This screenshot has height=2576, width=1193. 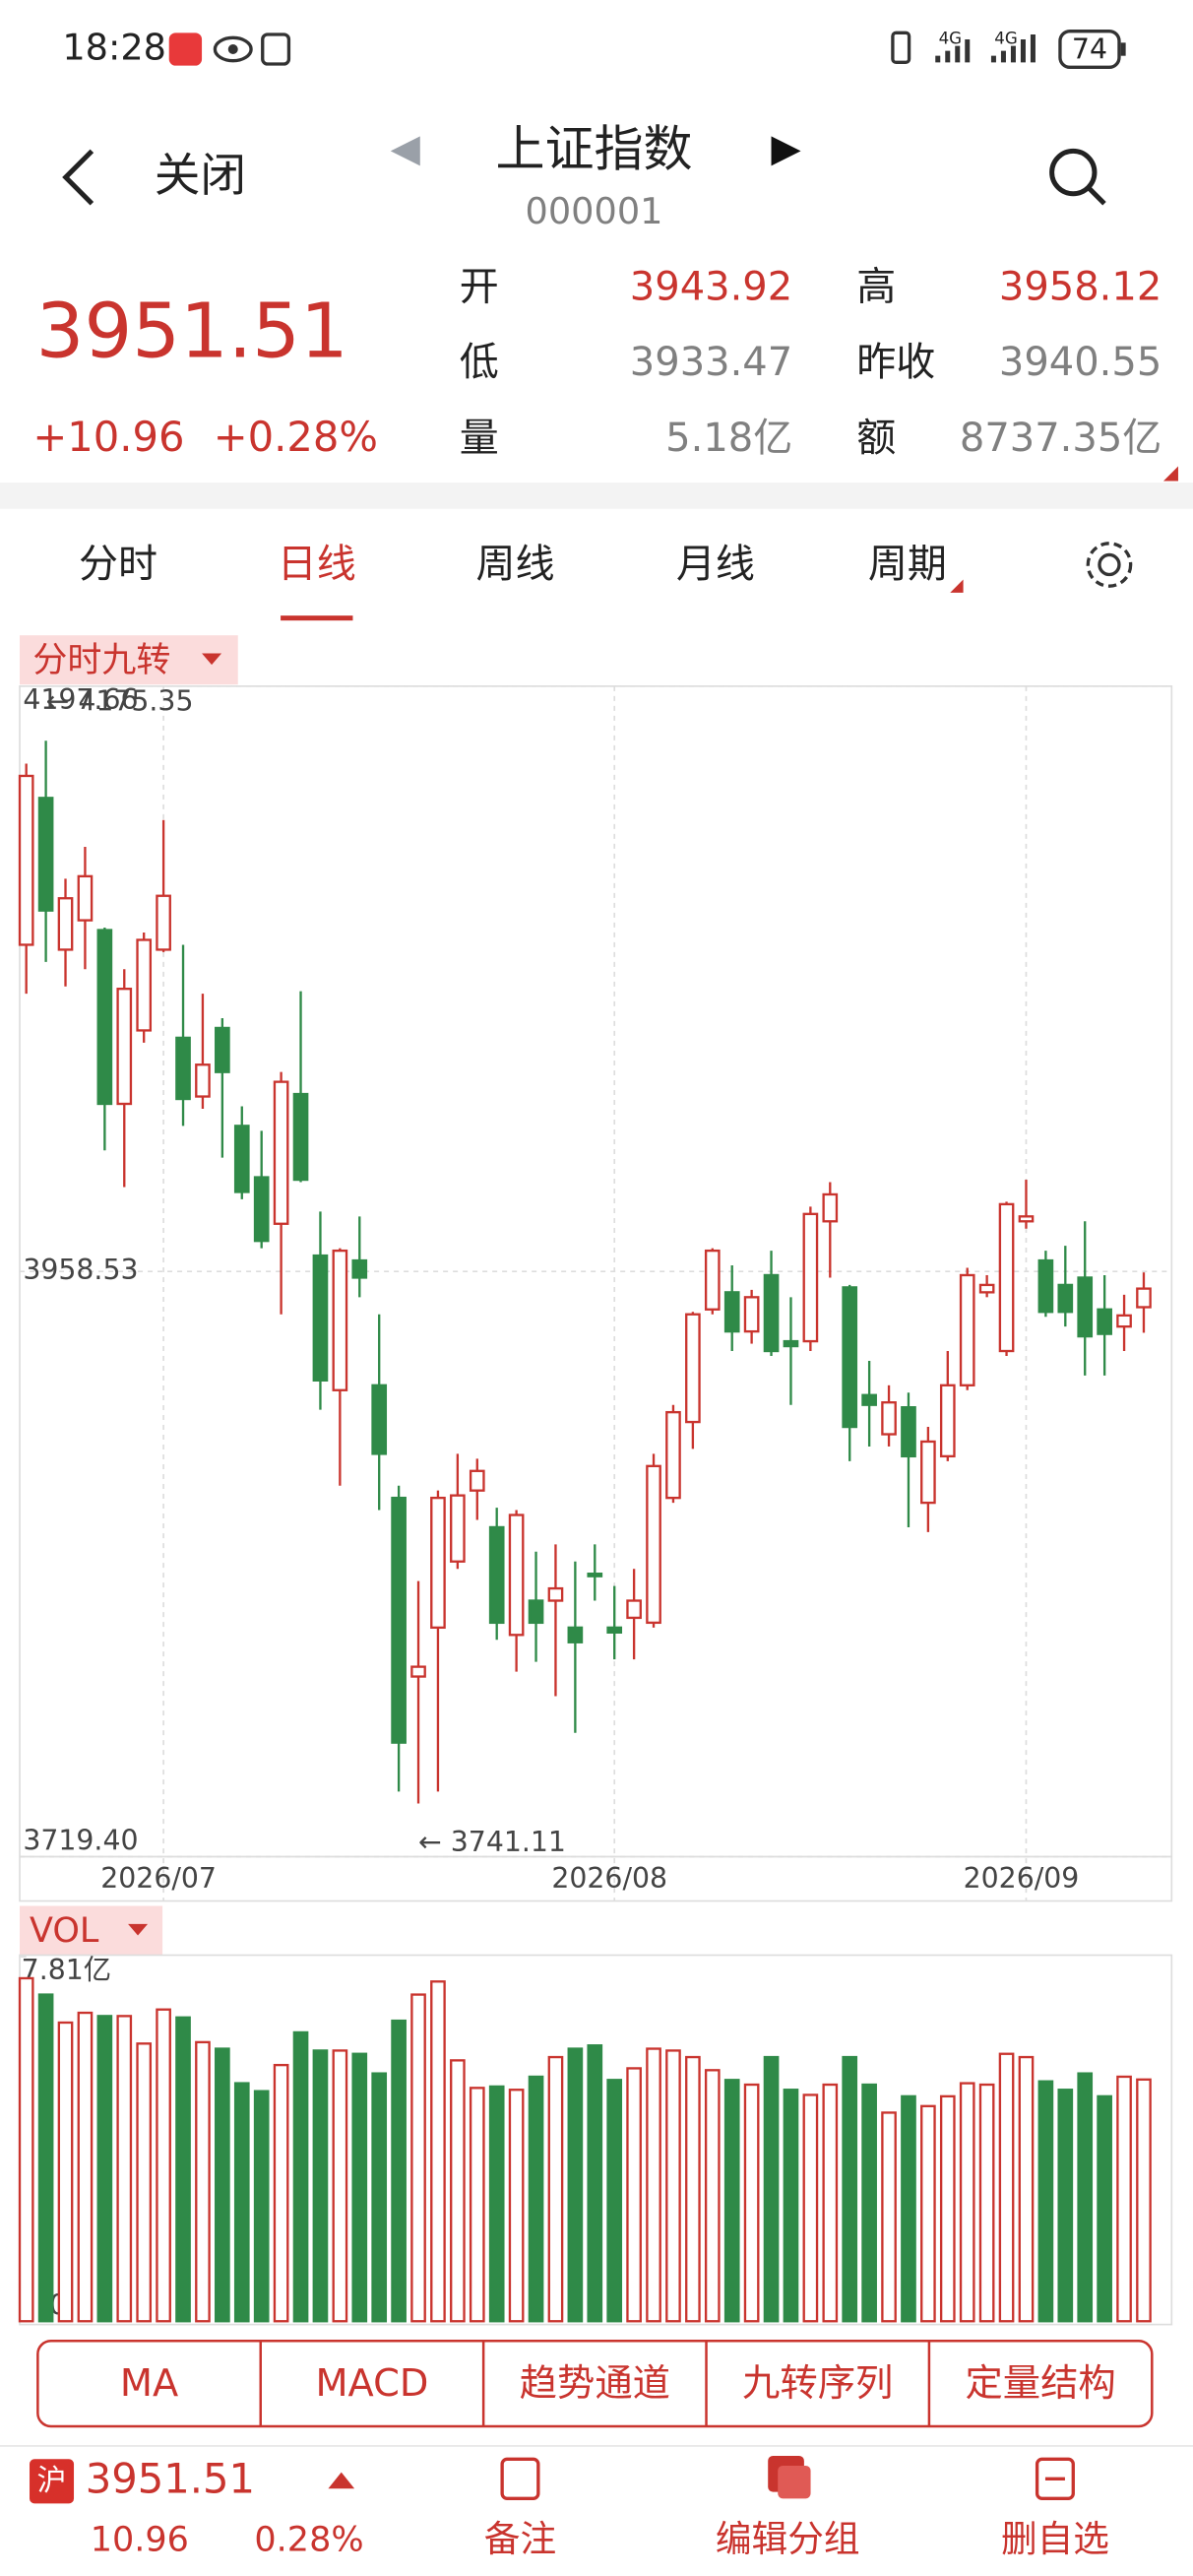 I want to click on stat-value: 8737.35亿, so click(x=1061, y=438).